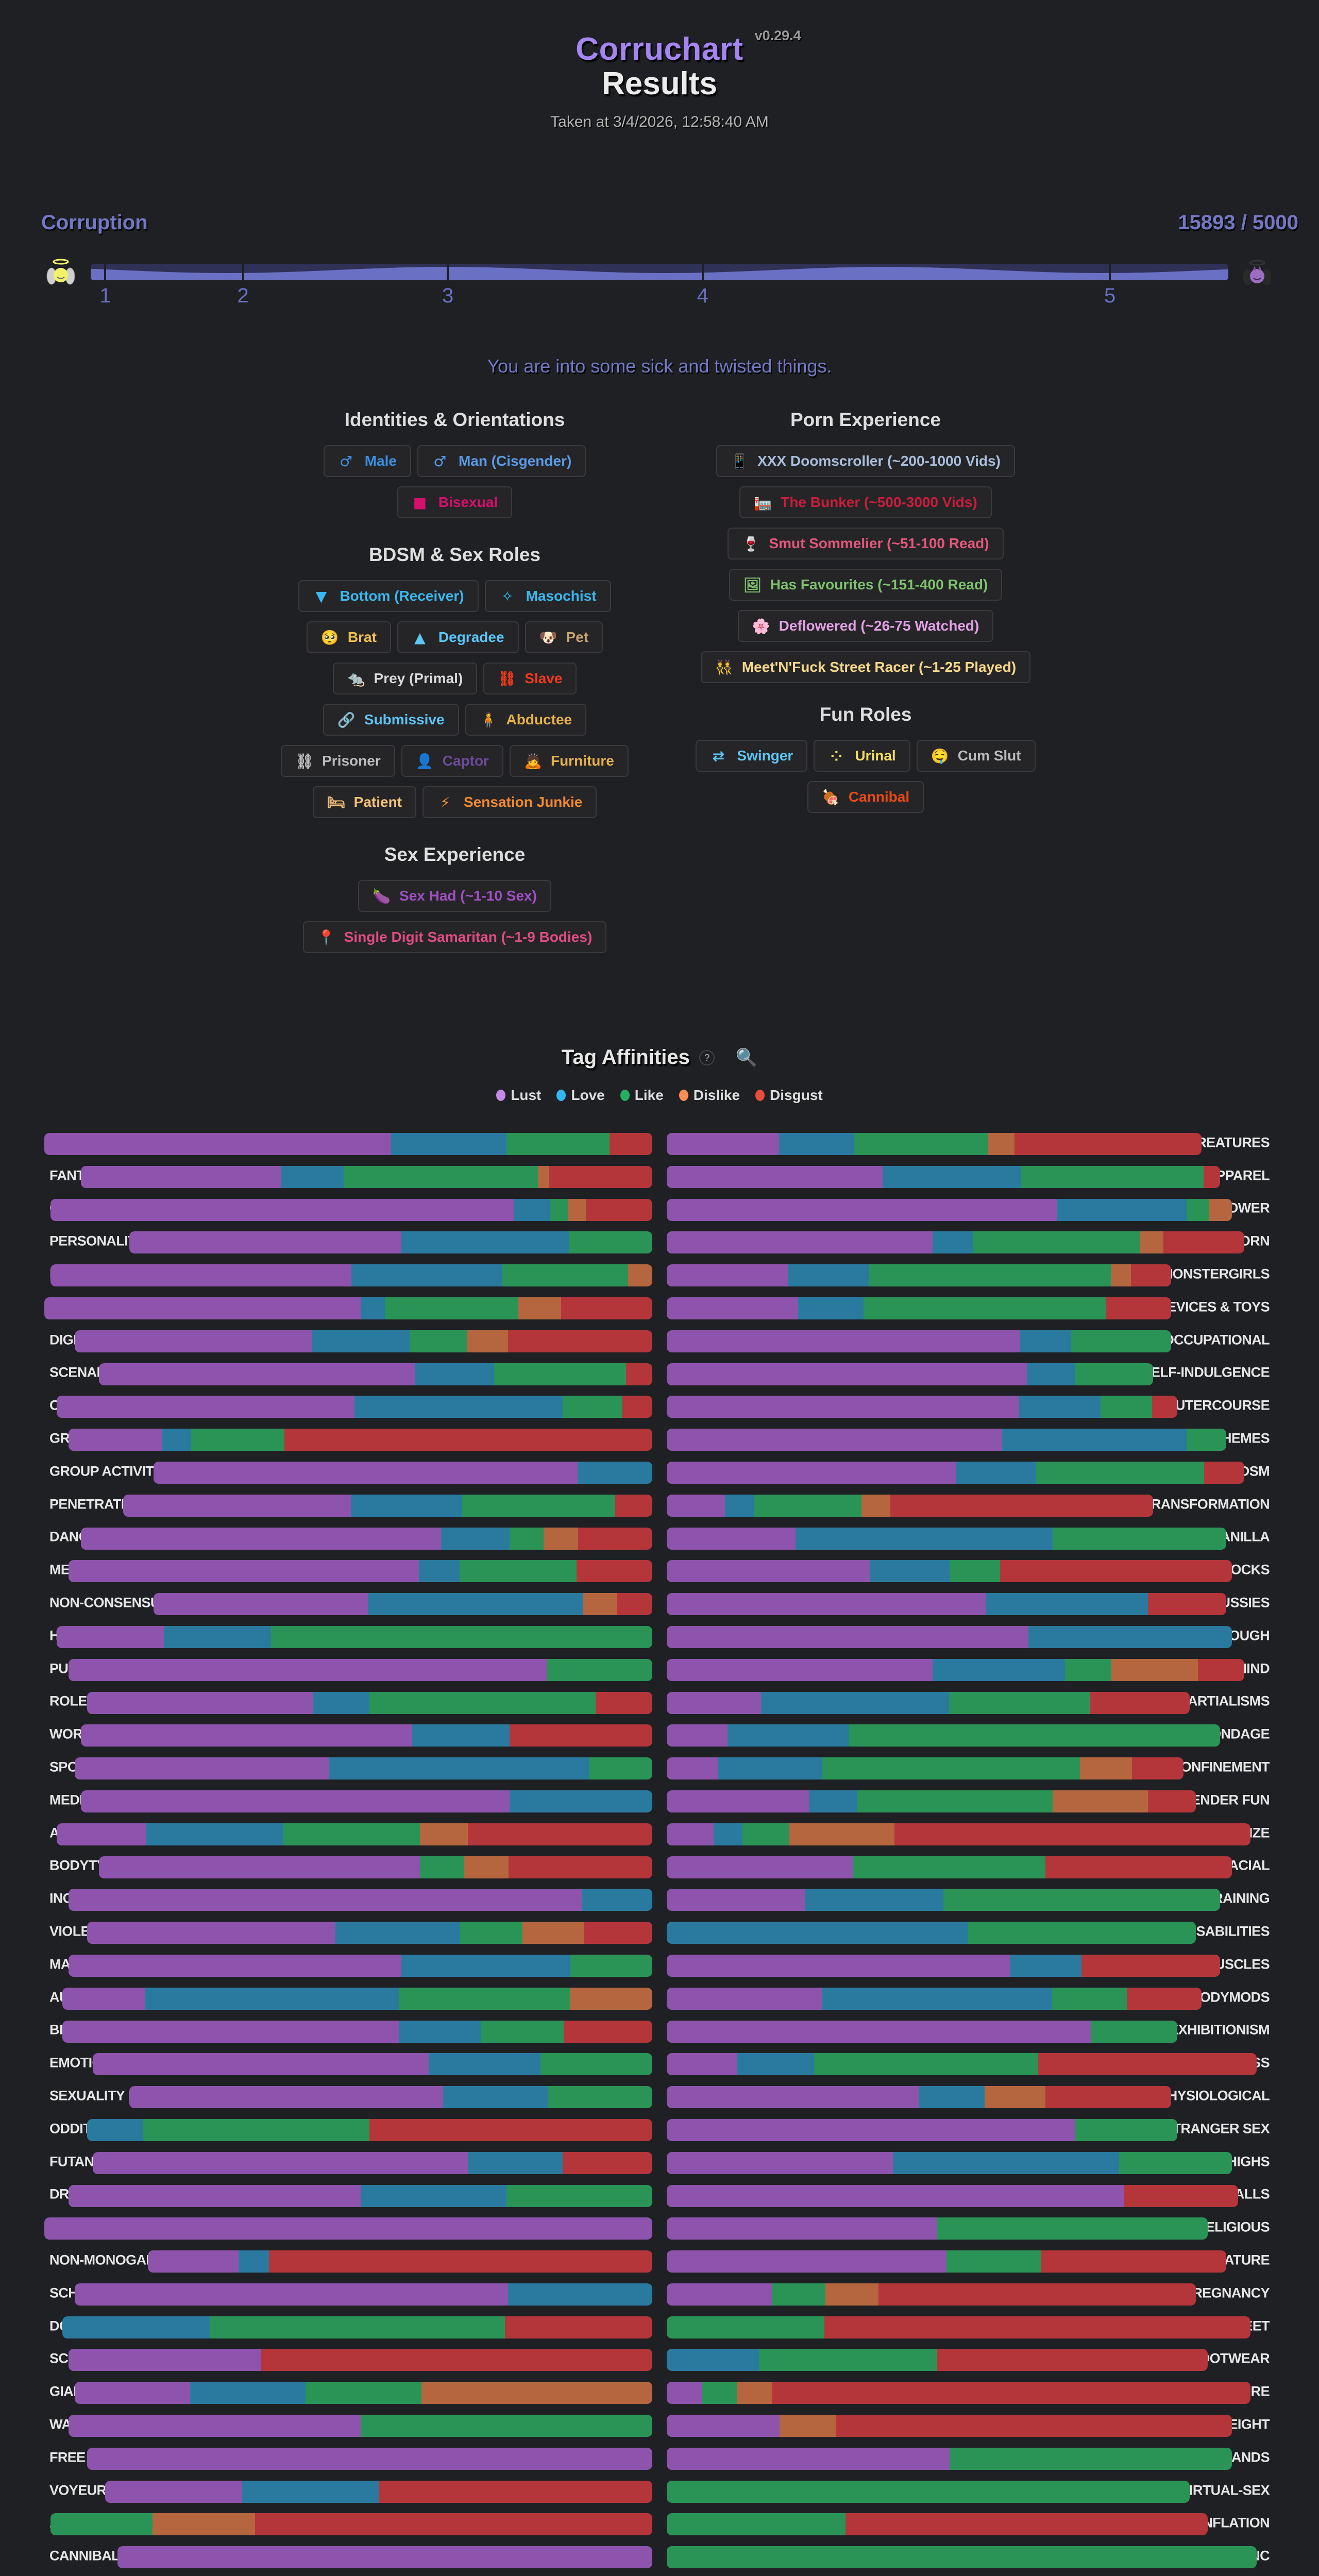 The width and height of the screenshot is (1319, 2576). I want to click on tag-row: BALLS, so click(972, 2195).